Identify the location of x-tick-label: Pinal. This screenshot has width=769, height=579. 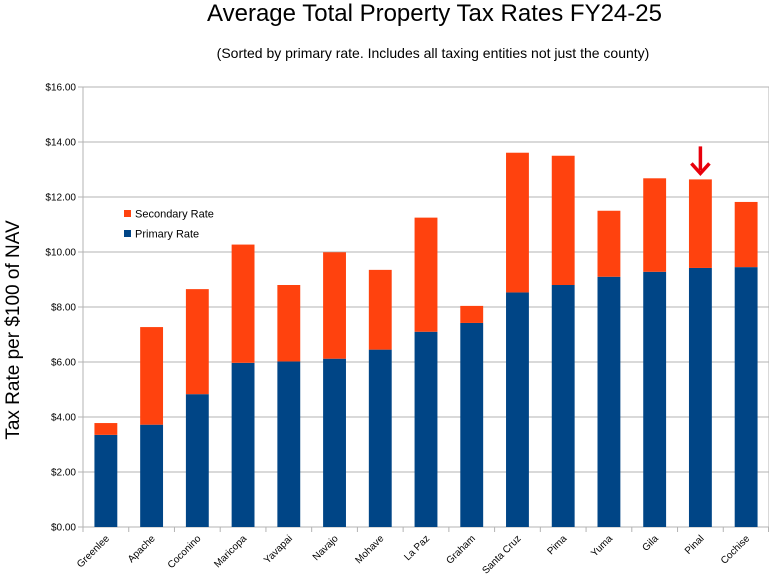
(695, 545).